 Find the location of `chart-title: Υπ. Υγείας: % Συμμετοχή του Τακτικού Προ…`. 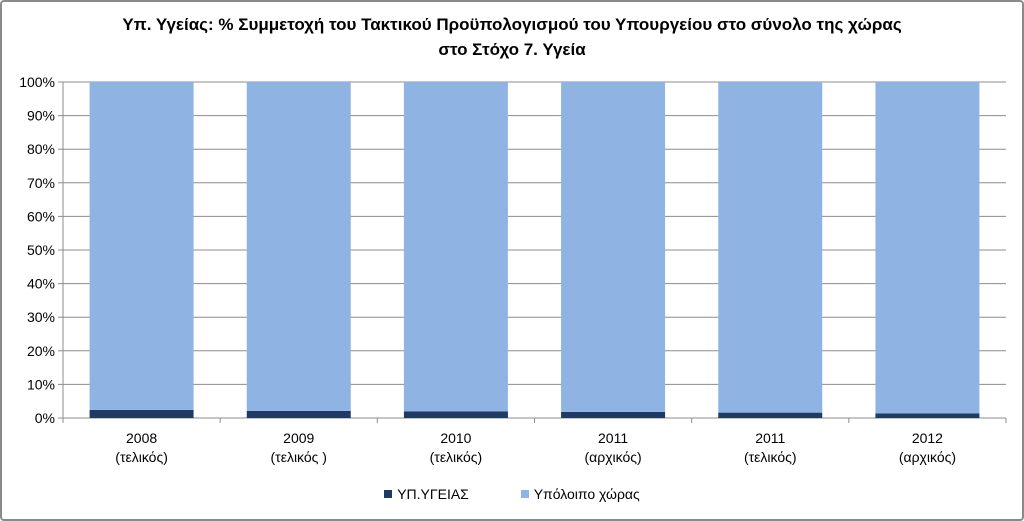

chart-title: Υπ. Υγείας: % Συμμετοχή του Τακτικού Προ… is located at coordinates (512, 37).